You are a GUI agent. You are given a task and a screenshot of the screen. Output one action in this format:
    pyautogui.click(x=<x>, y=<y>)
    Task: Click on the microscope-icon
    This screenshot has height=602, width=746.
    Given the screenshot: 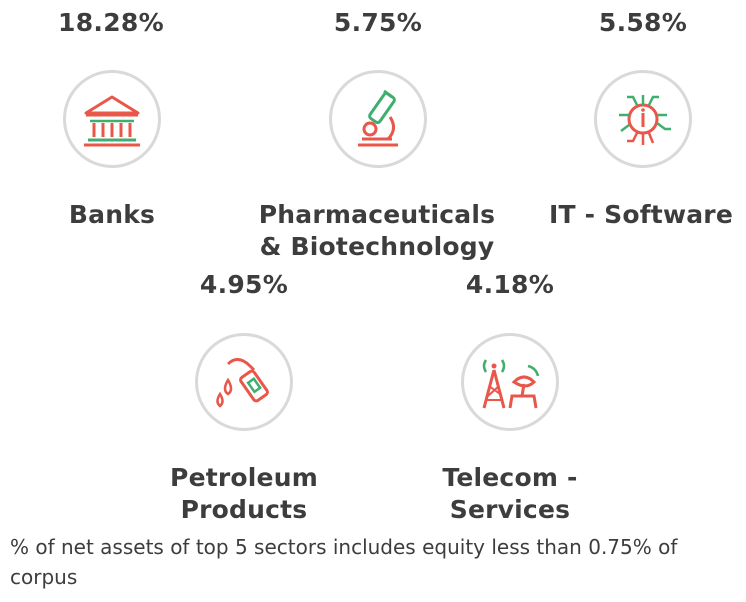 What is the action you would take?
    pyautogui.click(x=378, y=118)
    